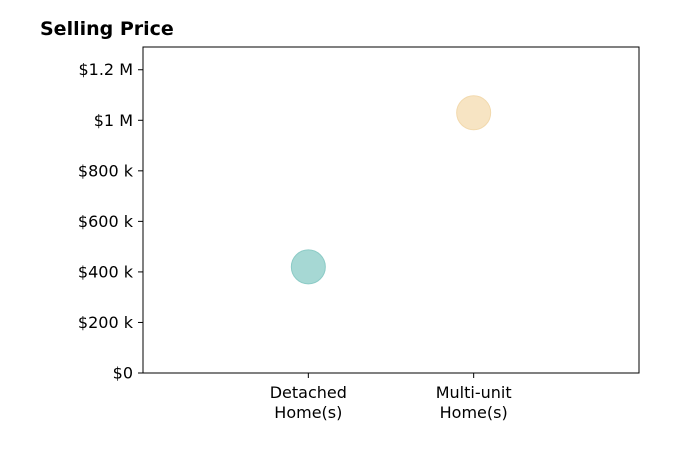 The width and height of the screenshot is (679, 462). Describe the element at coordinates (474, 392) in the screenshot. I see `x-tick-label-line: Multi-unit` at that location.